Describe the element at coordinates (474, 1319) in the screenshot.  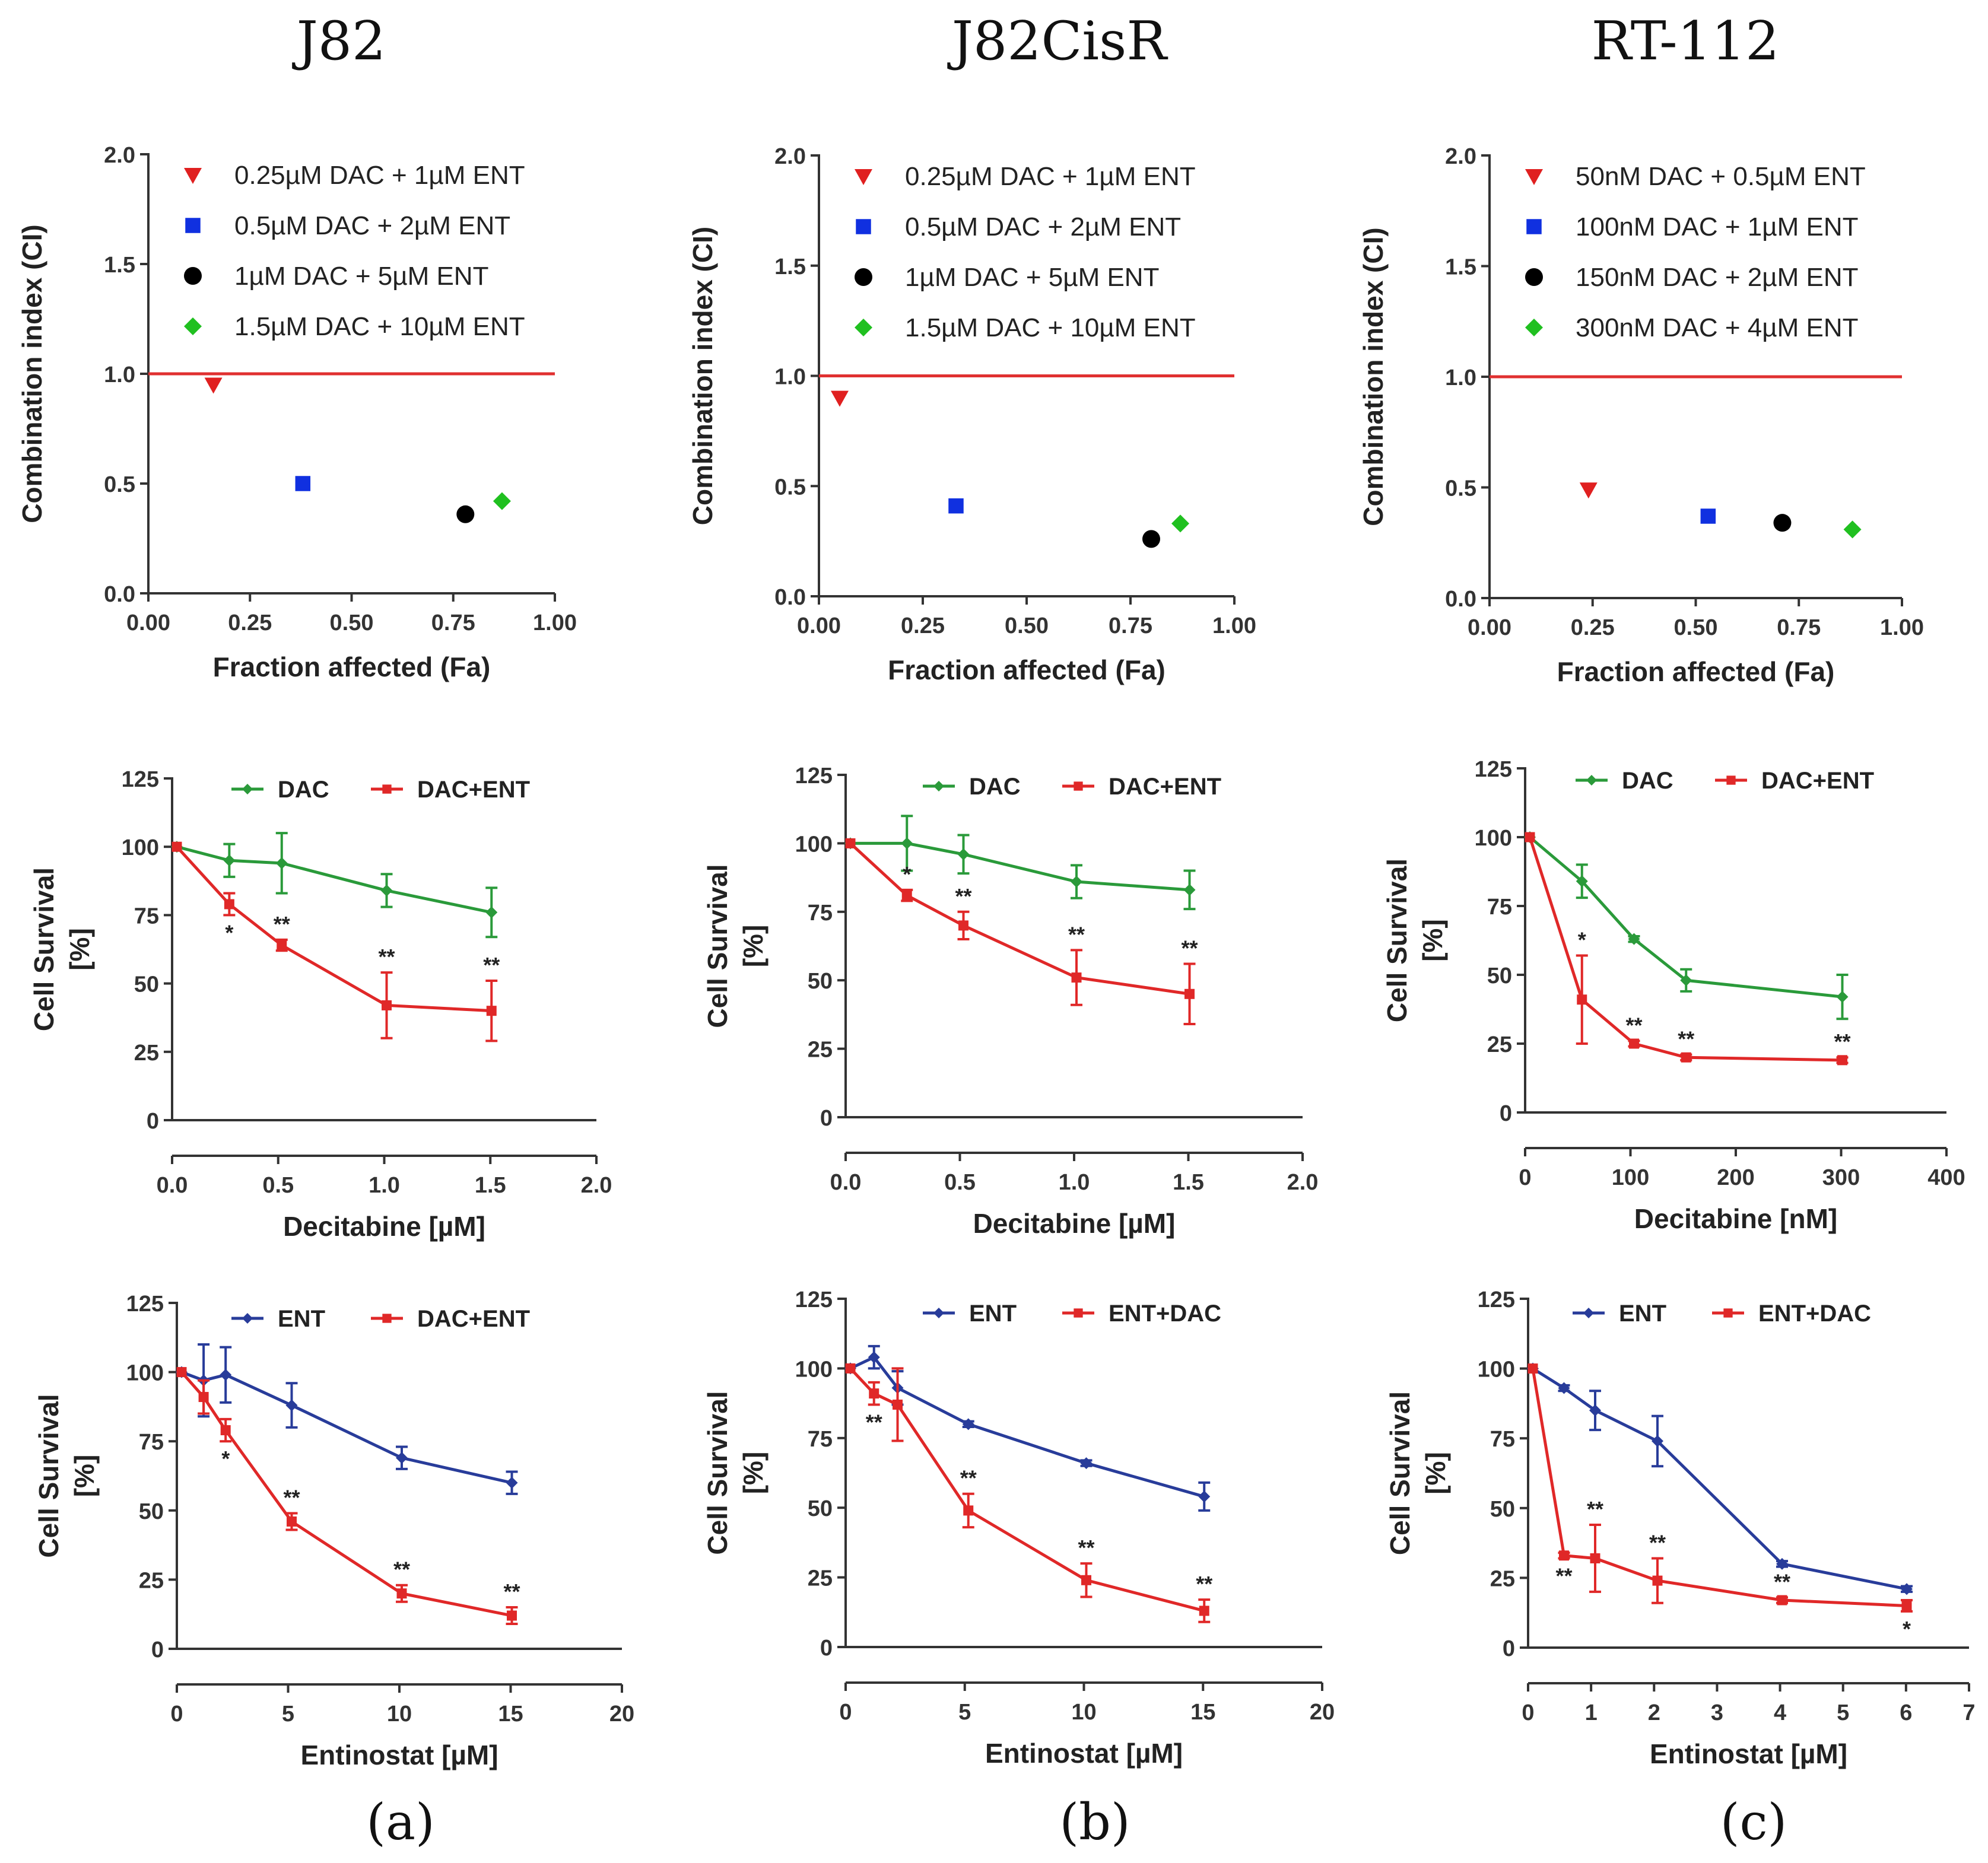
I see `ent-j82-legend-label-1: DAC+ENT` at that location.